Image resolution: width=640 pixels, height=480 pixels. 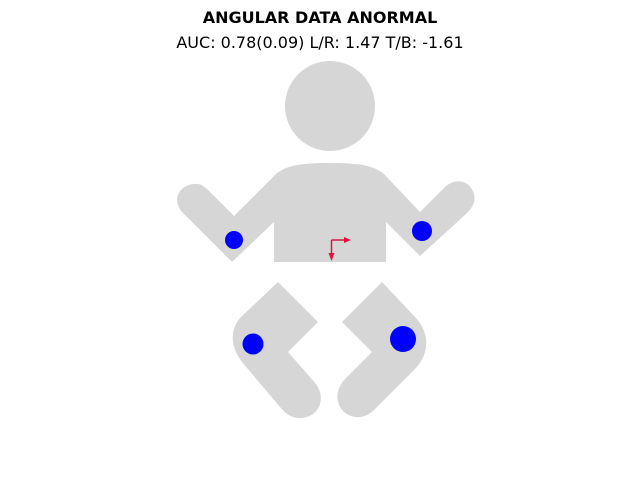 I want to click on left-leg-shape, so click(x=382, y=350).